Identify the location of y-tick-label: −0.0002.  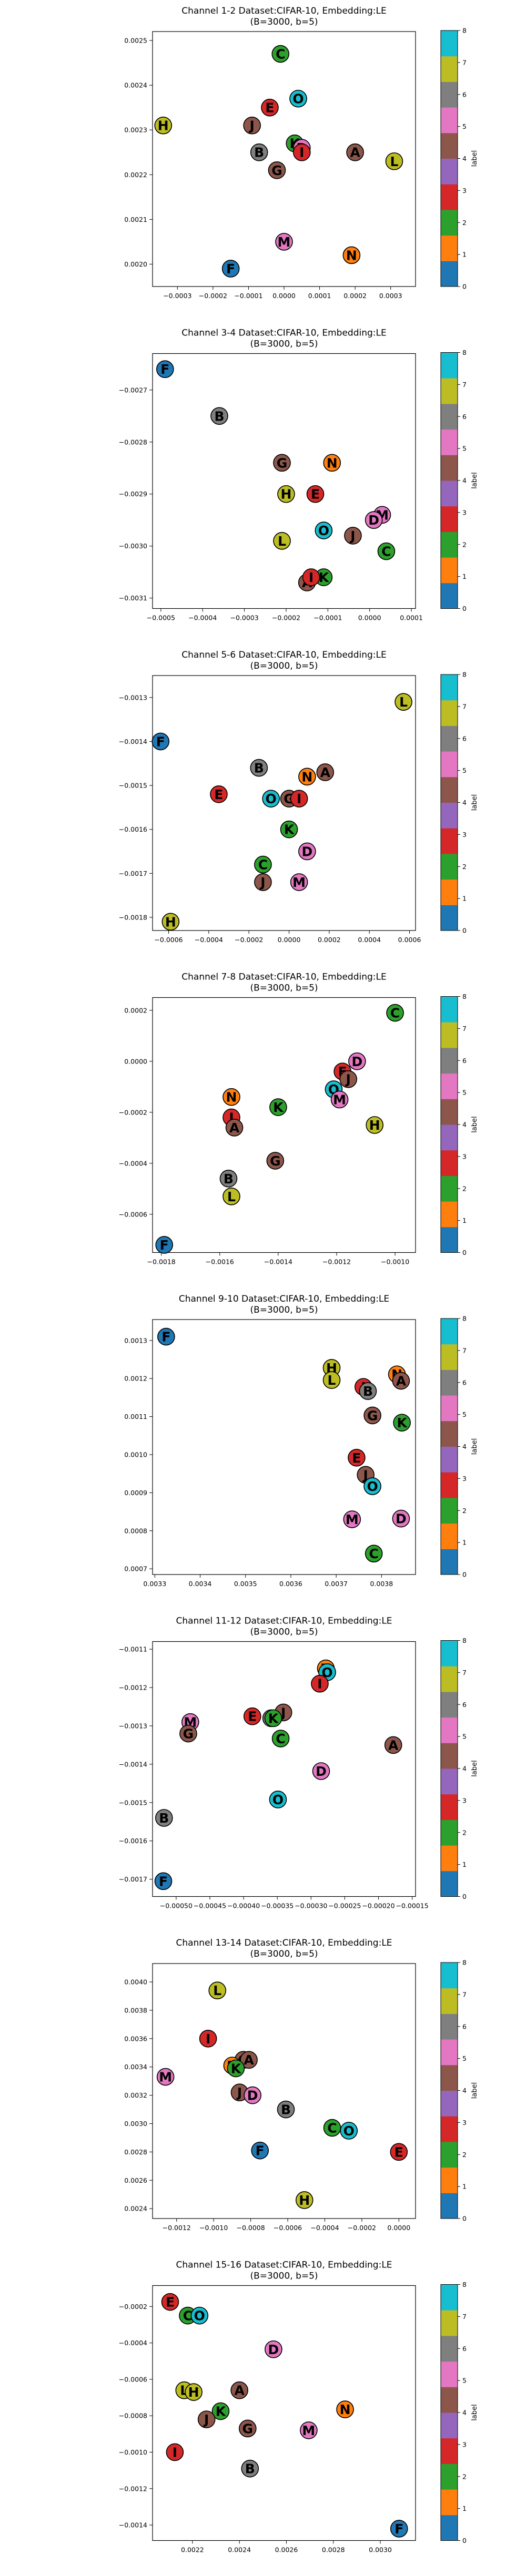
(133, 1112).